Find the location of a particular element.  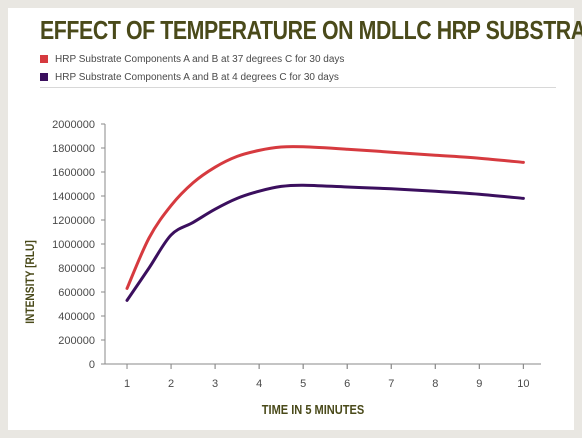

x-tick-label: 7 is located at coordinates (391, 384).